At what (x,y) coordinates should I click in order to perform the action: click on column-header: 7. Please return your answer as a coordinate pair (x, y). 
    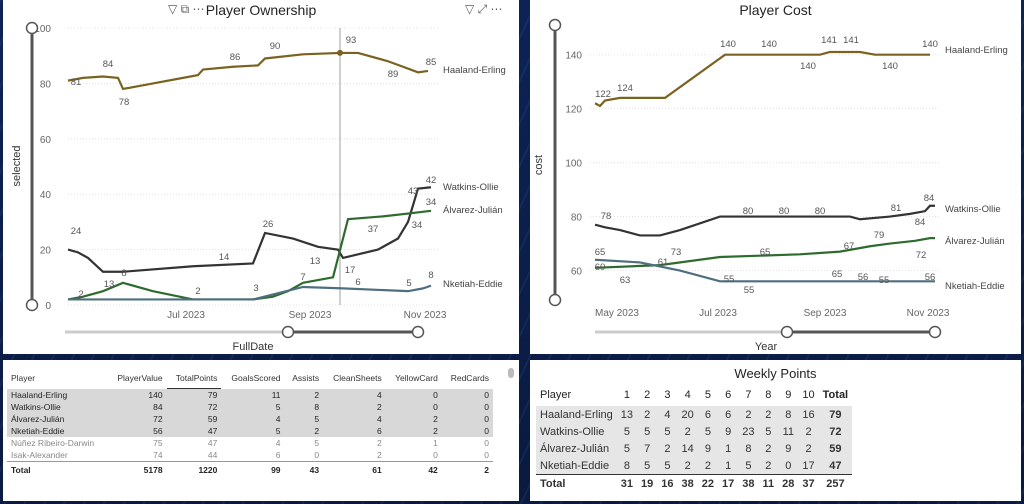
    Looking at the image, I should click on (748, 395).